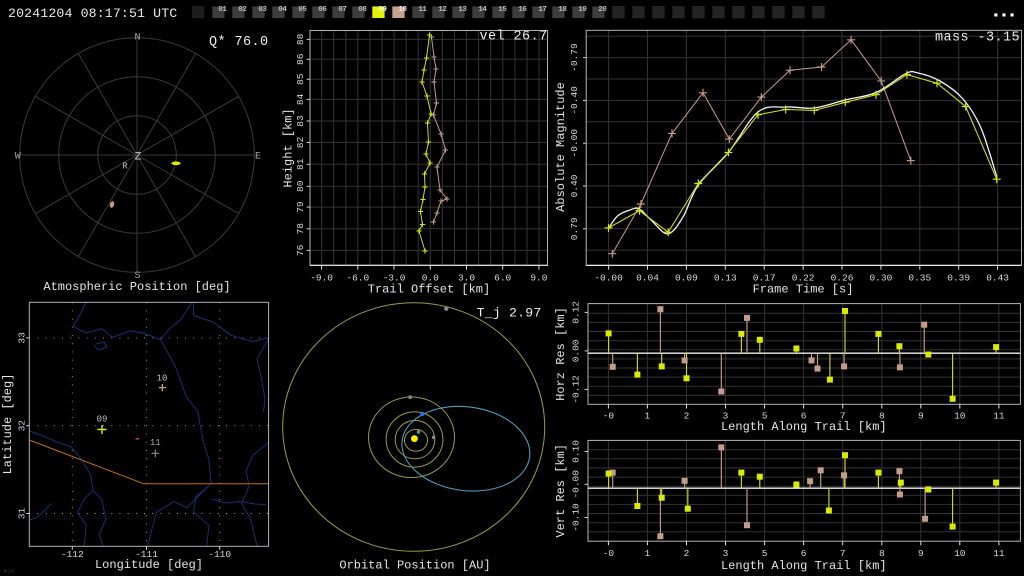  Describe the element at coordinates (430, 277) in the screenshot. I see `svg-text: 0.0` at that location.